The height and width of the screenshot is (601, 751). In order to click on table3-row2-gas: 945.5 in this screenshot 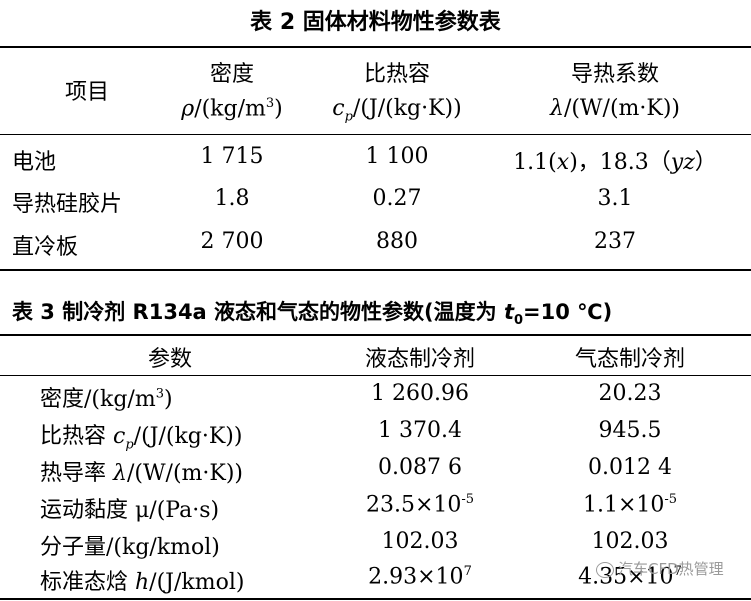, I will do `click(630, 430)`.